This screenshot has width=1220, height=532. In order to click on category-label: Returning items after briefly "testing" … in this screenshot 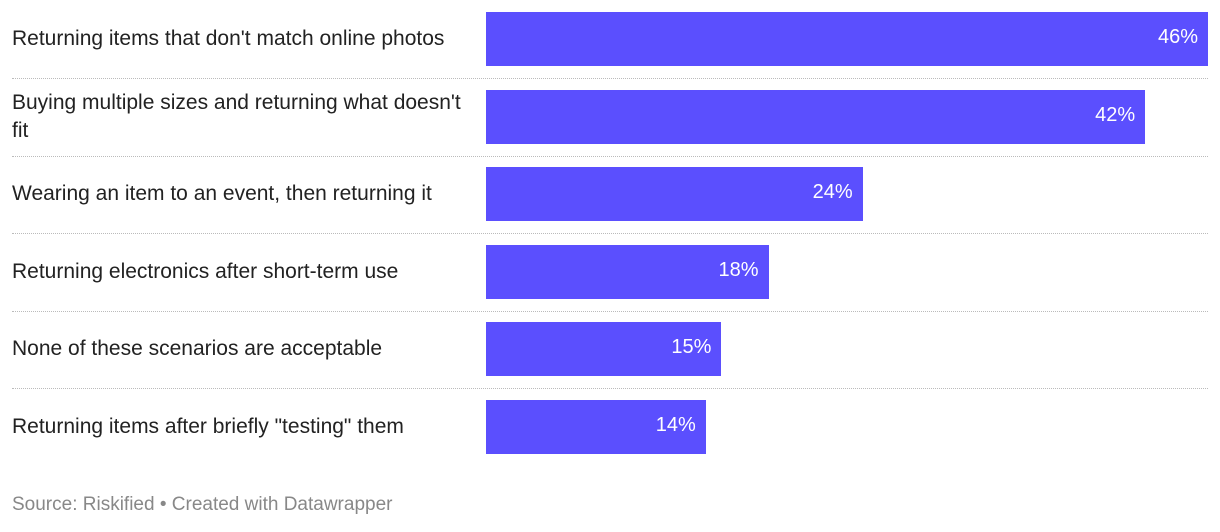, I will do `click(208, 426)`.